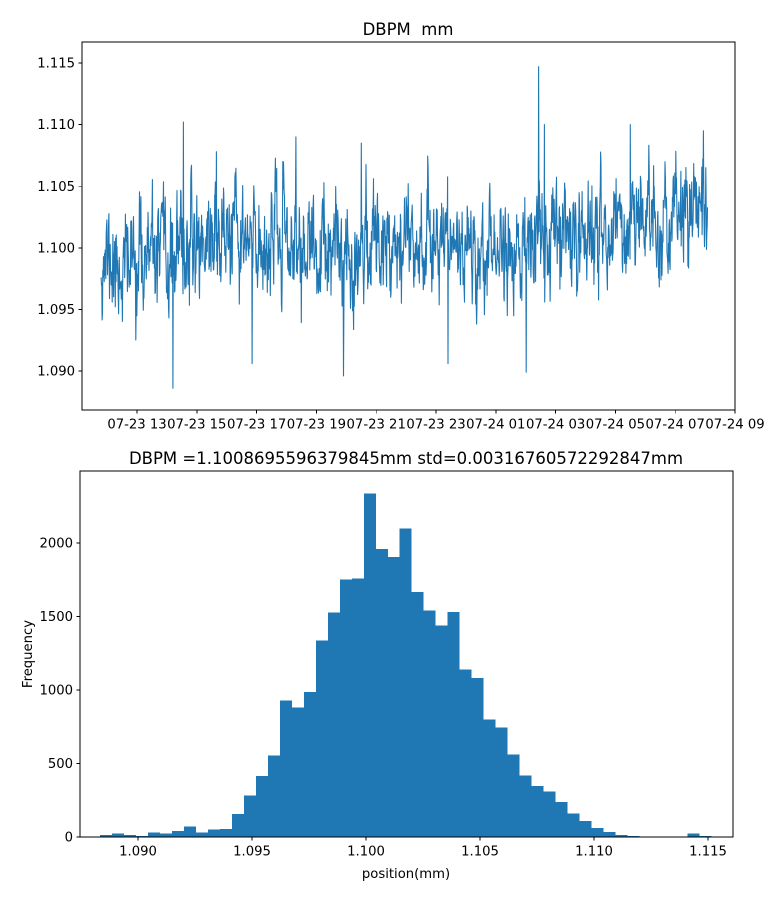  I want to click on x-tick-label: 07-23 21, so click(376, 425).